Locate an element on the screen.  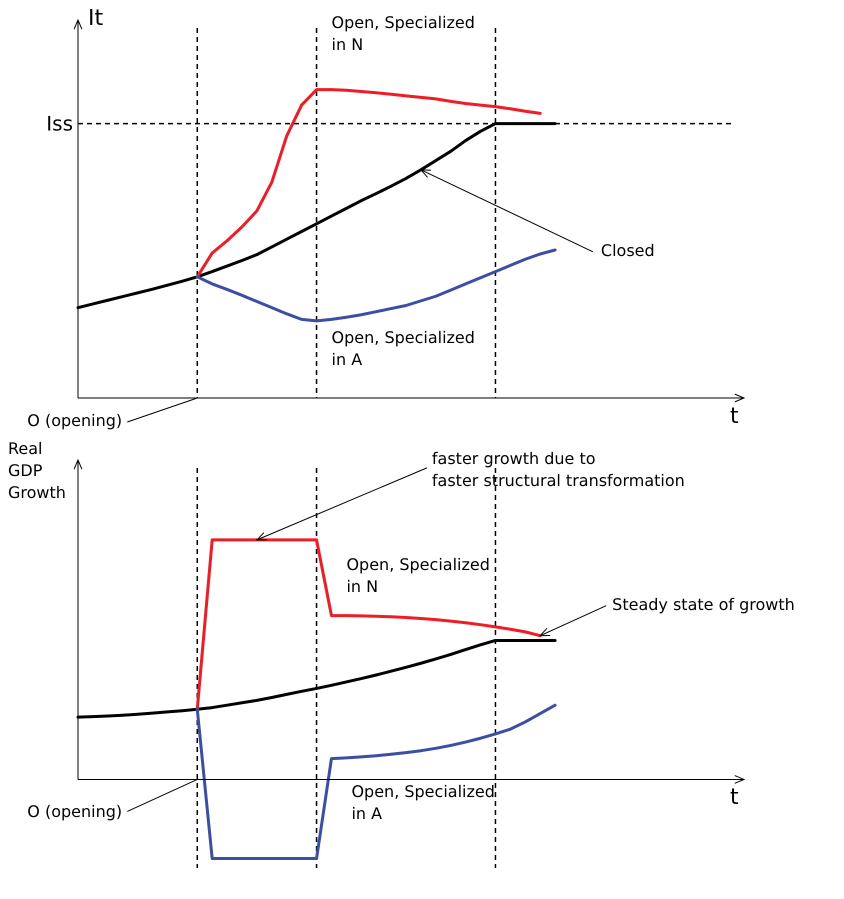
annotation: Steady state of growth is located at coordinates (703, 605).